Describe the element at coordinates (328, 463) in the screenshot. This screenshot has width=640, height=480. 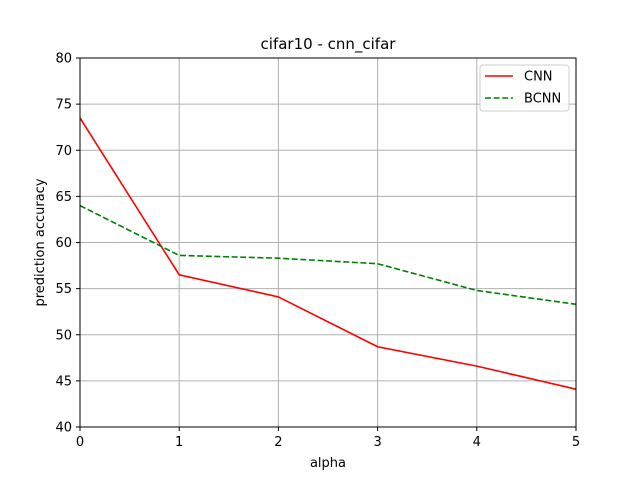
I see `x-axis-label: alpha` at that location.